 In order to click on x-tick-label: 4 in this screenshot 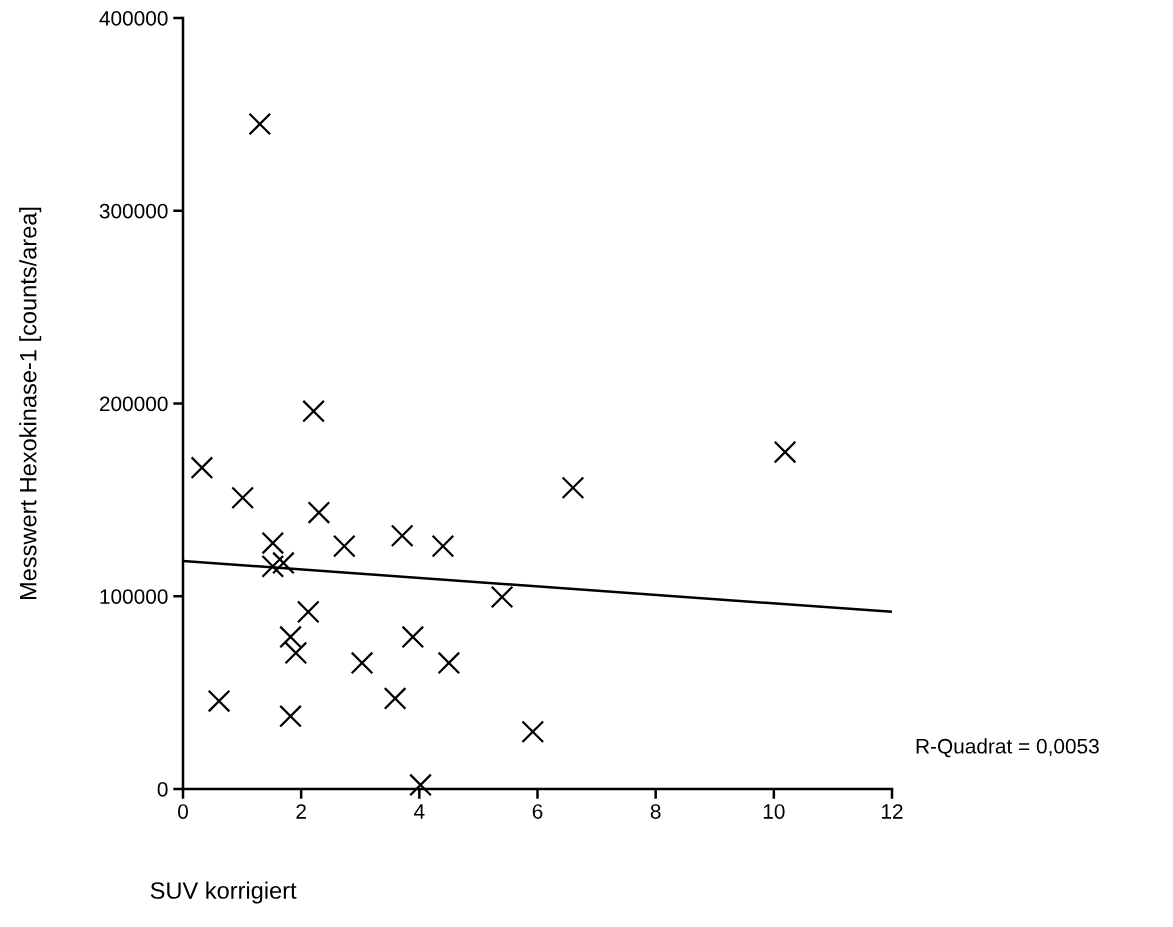, I will do `click(419, 811)`.